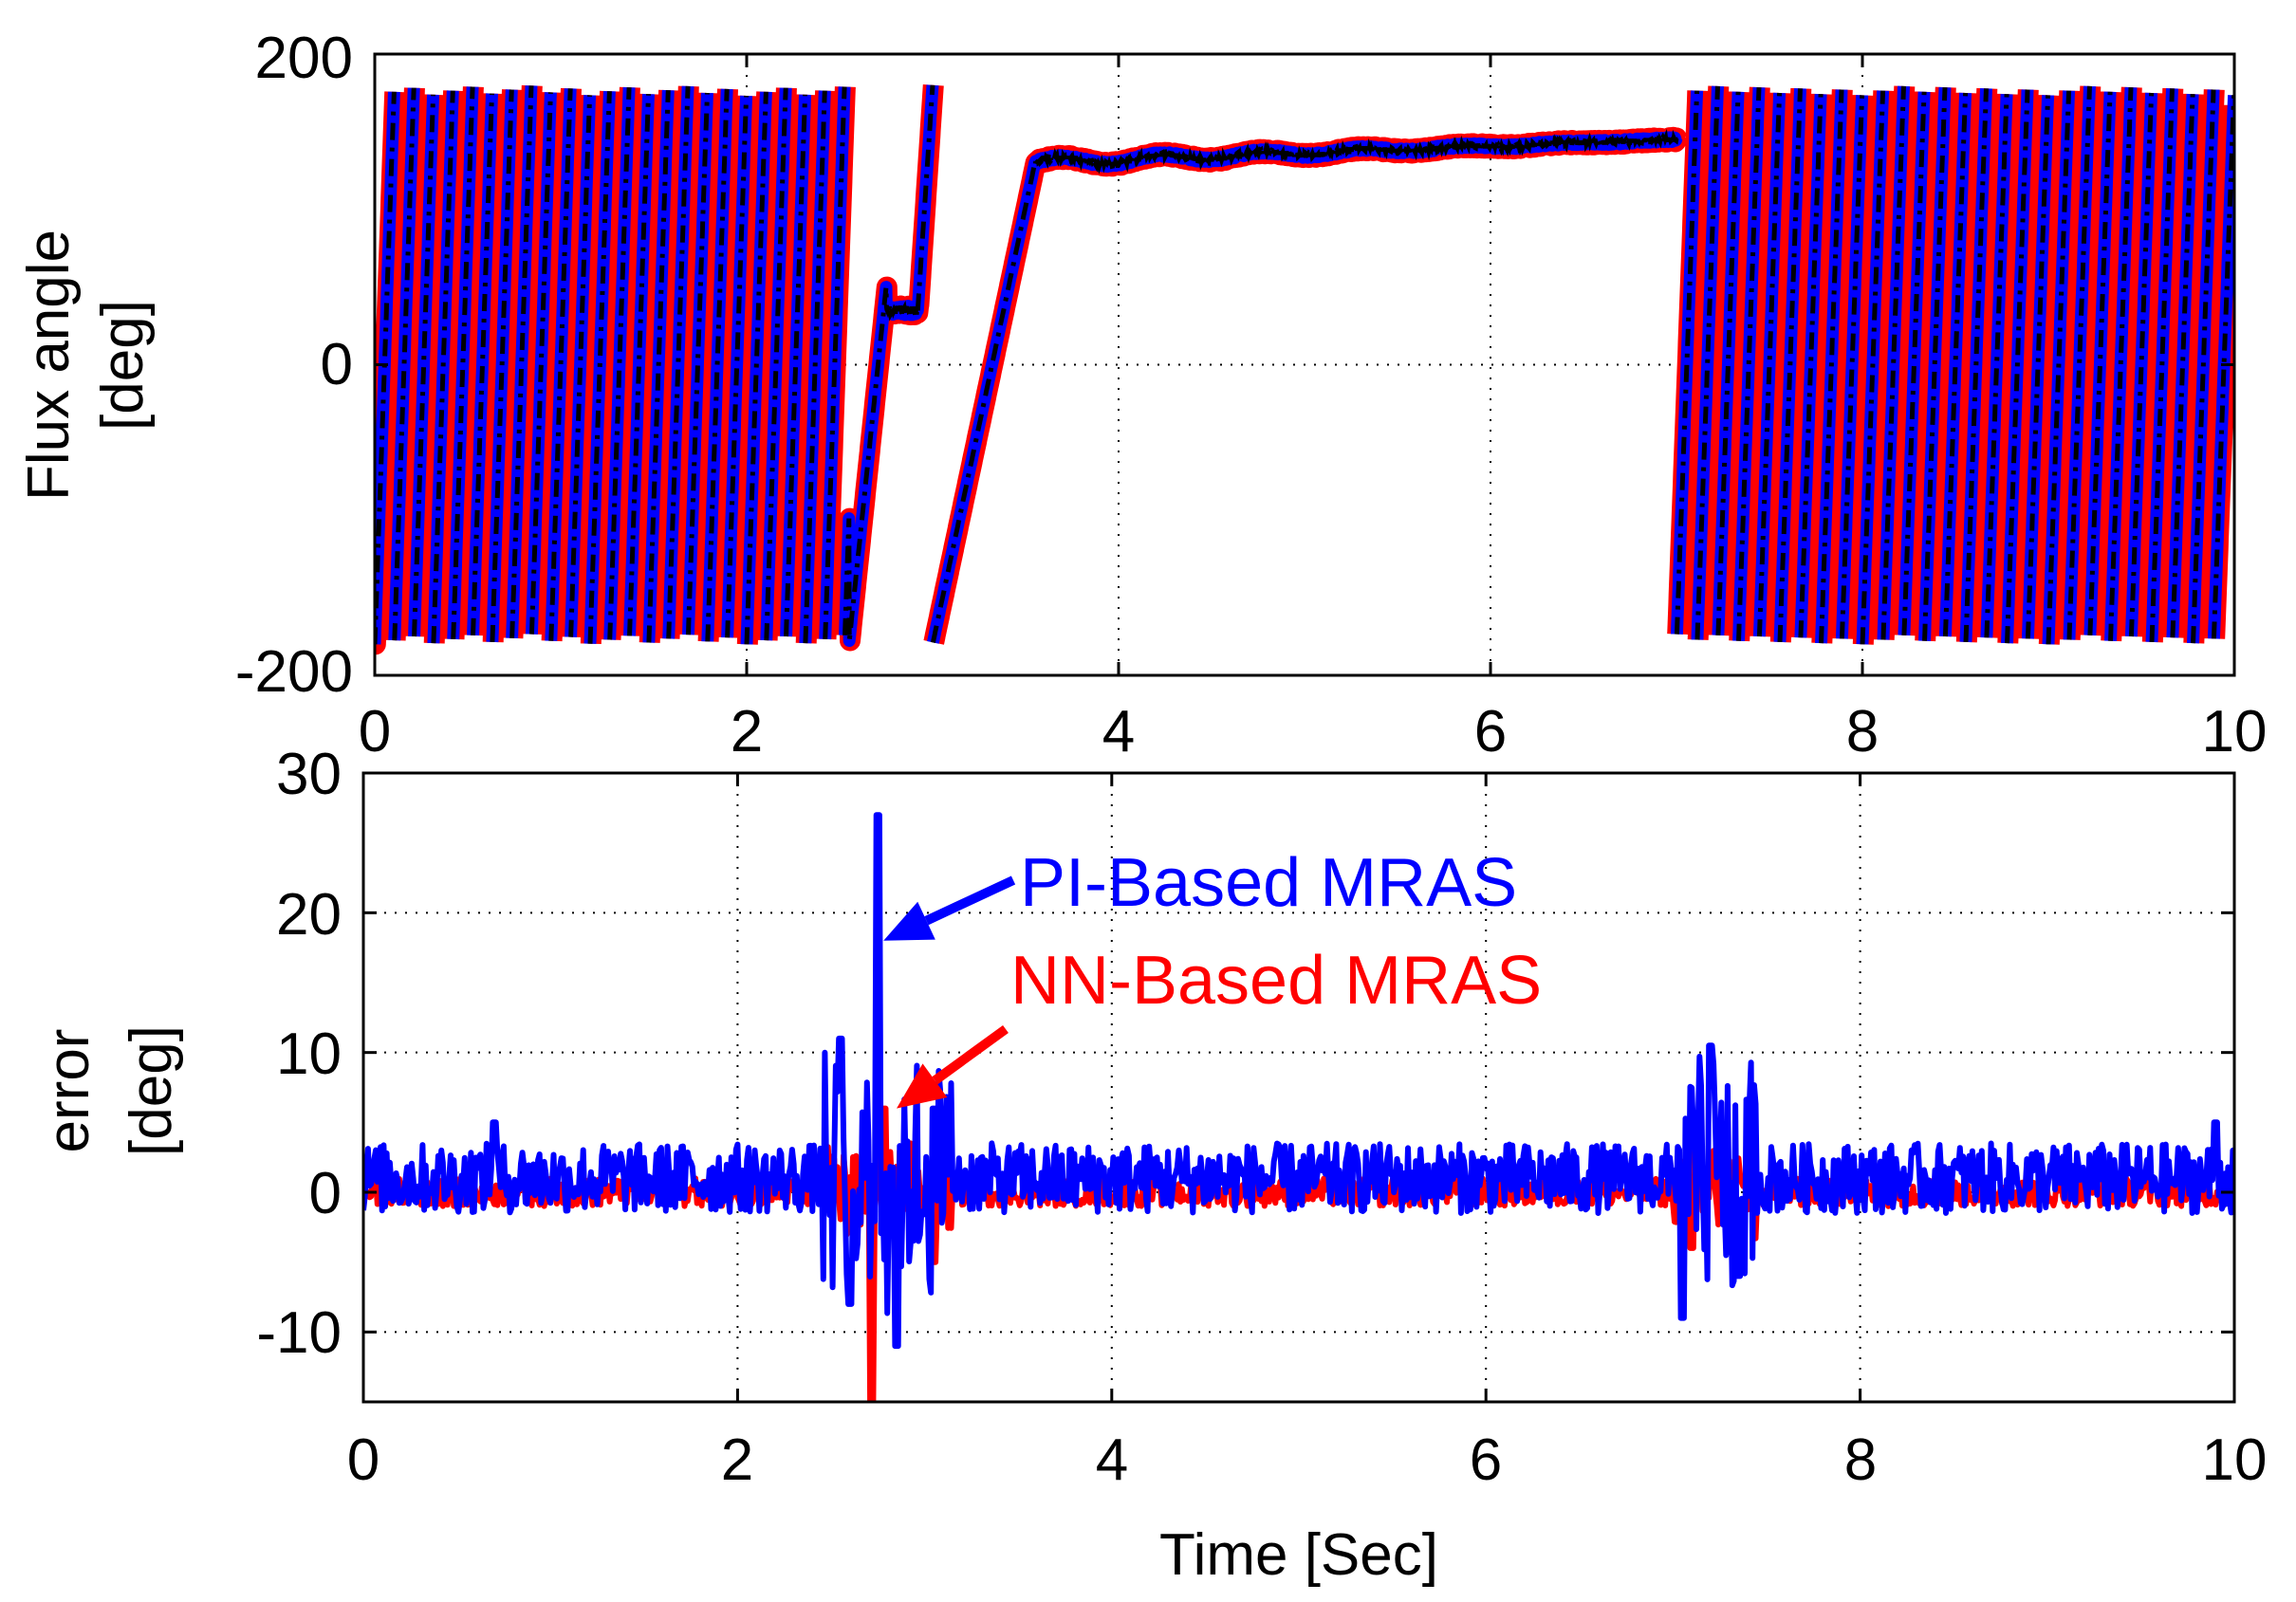  What do you see at coordinates (1219, 1026) in the screenshot?
I see `nn-mras-annotation: NN-Based MRAS` at bounding box center [1219, 1026].